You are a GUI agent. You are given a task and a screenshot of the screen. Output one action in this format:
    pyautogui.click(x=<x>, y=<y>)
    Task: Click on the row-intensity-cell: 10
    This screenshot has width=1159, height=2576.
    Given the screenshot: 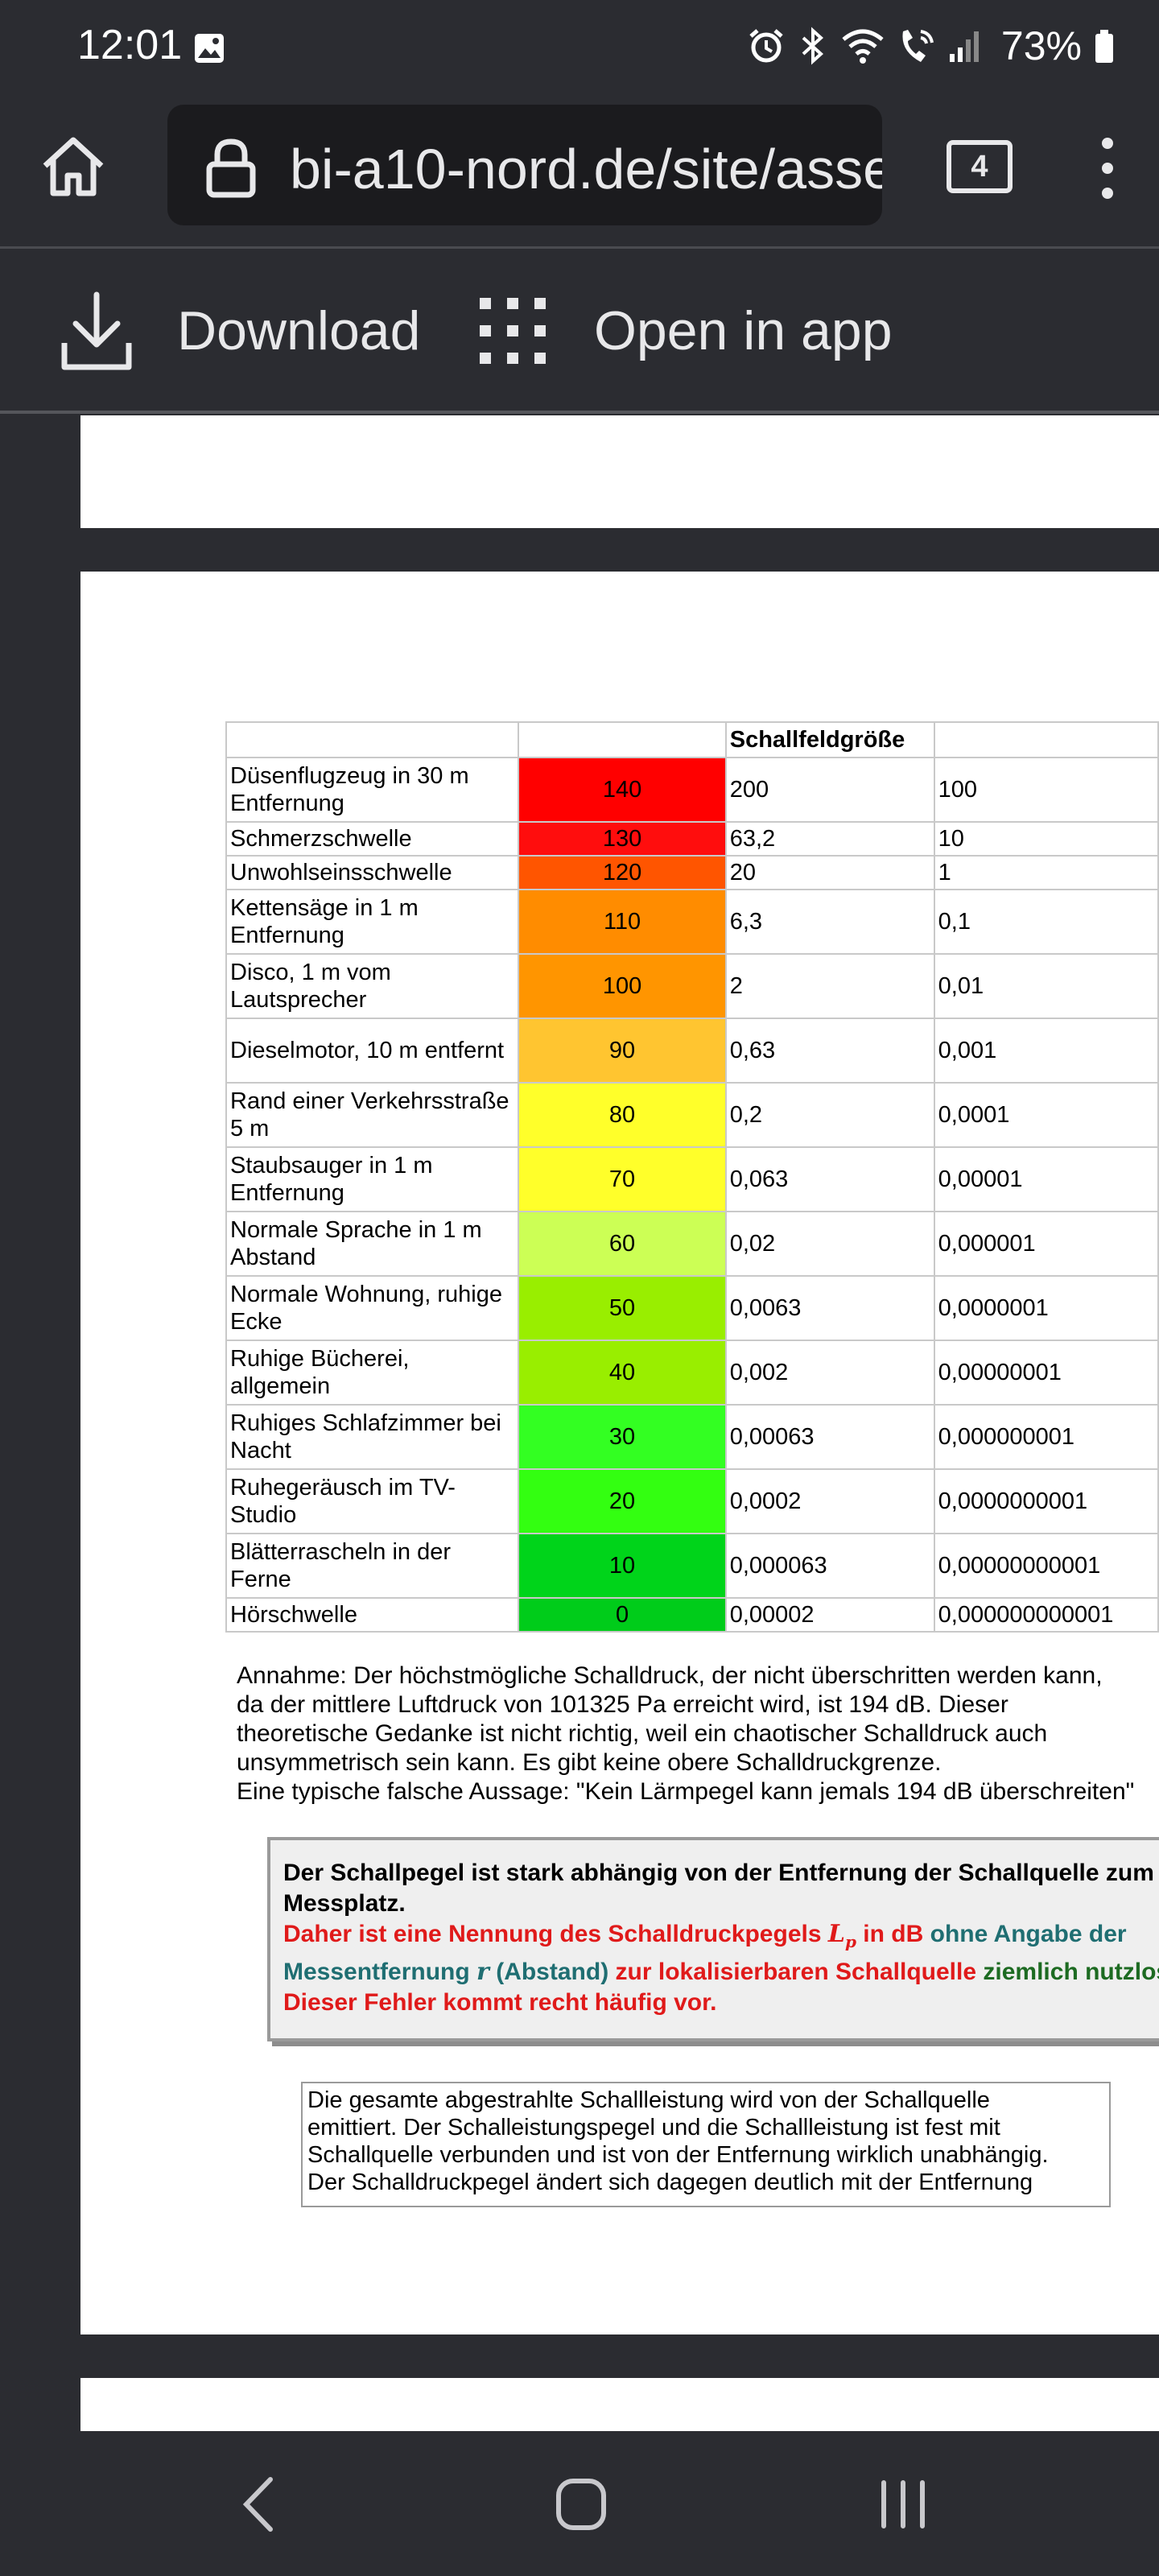 What is the action you would take?
    pyautogui.click(x=1046, y=839)
    